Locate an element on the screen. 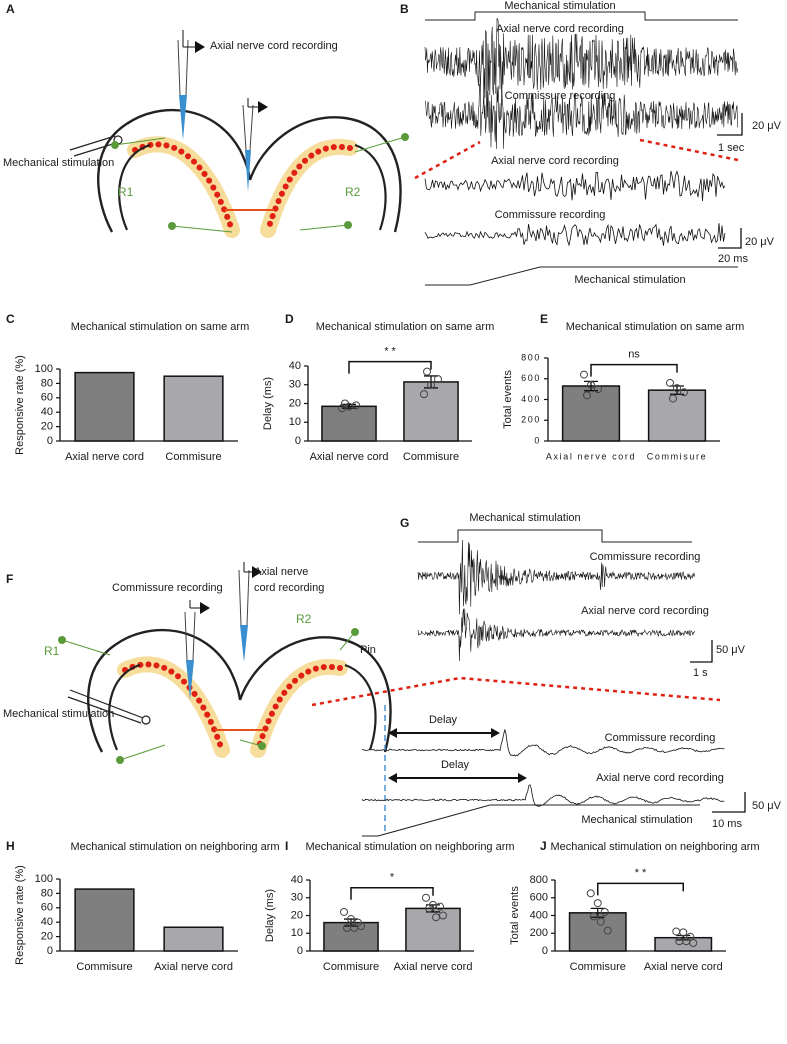  panel-letter: B is located at coordinates (404, 9).